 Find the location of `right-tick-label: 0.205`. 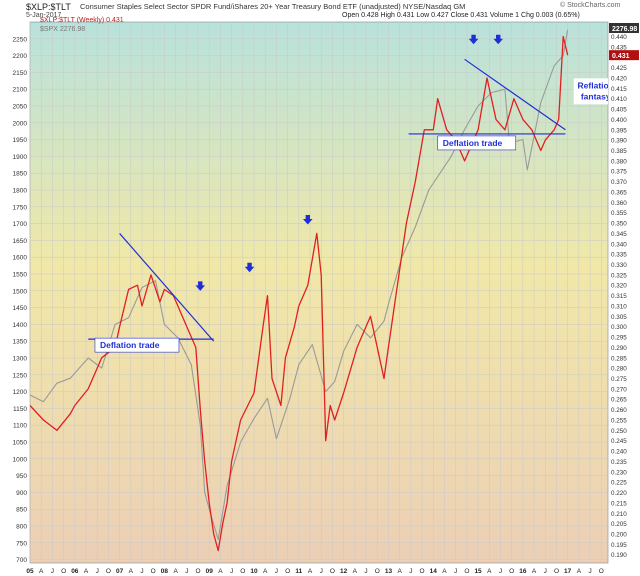

right-tick-label: 0.205 is located at coordinates (619, 524).